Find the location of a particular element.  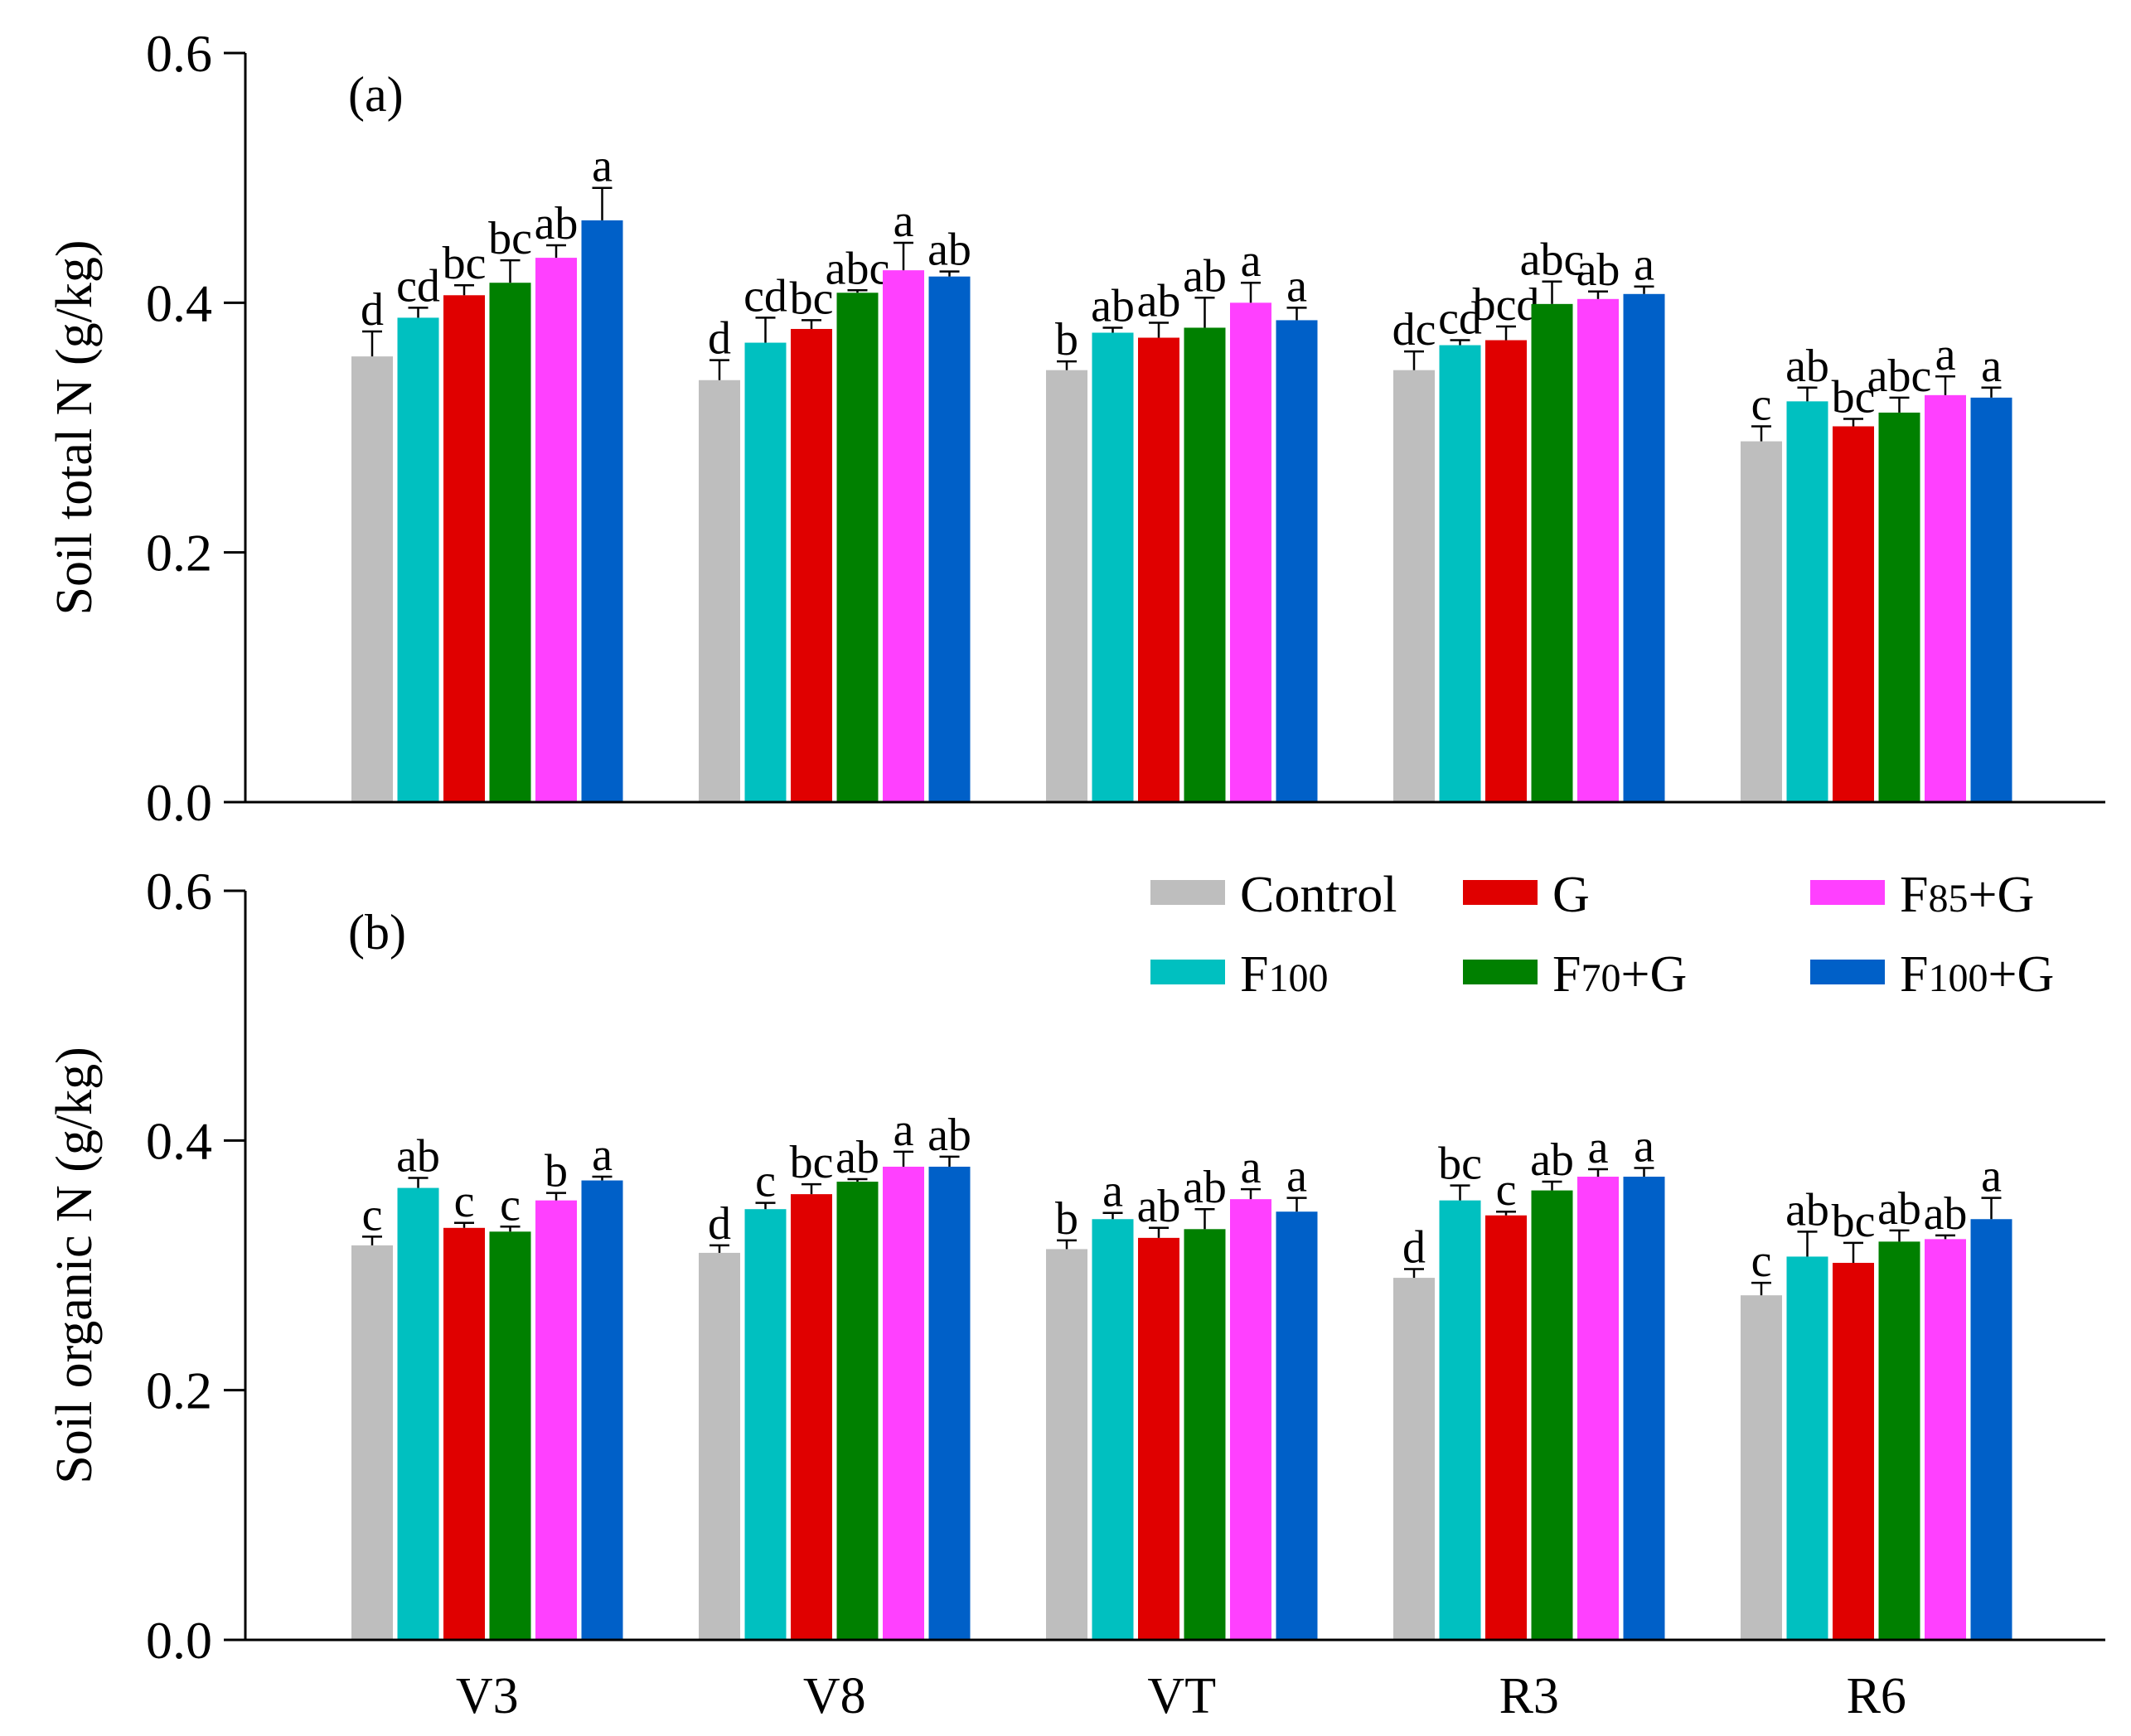

sig-letter-Control-VT: b is located at coordinates (1066, 339).